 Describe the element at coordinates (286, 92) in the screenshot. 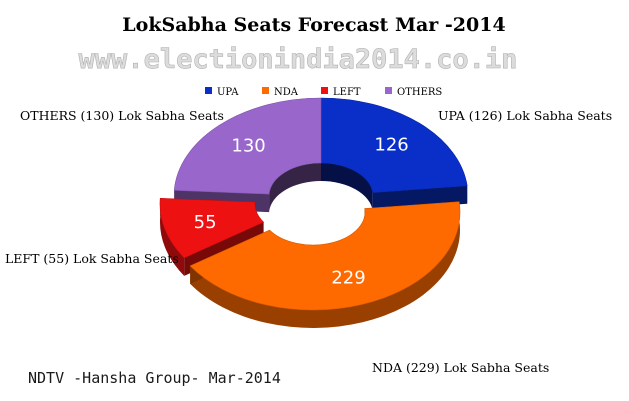

I see `legend-label: NDA` at that location.